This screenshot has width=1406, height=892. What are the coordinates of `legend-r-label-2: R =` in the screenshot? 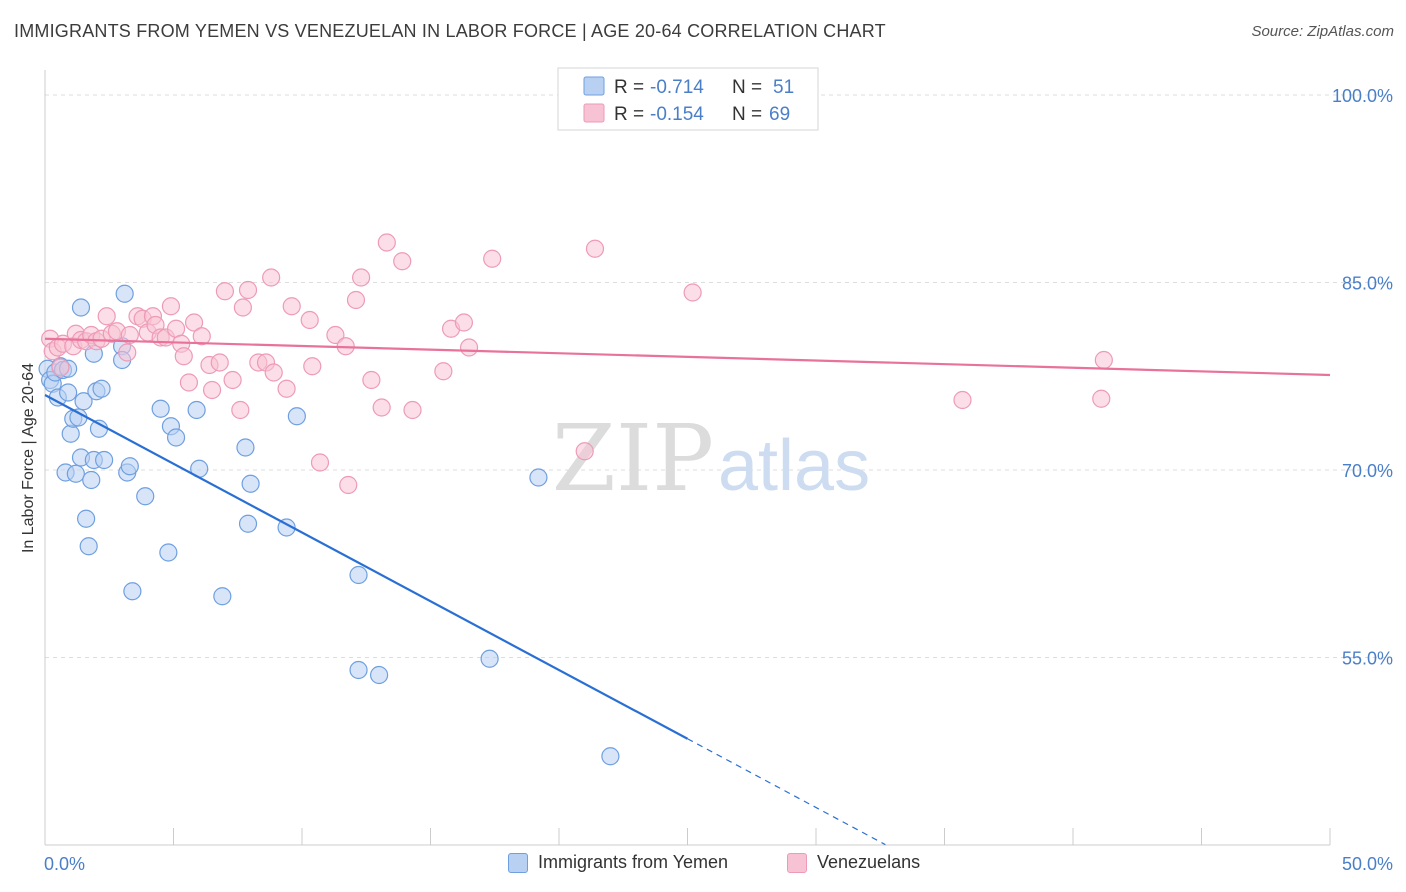 It's located at (629, 114).